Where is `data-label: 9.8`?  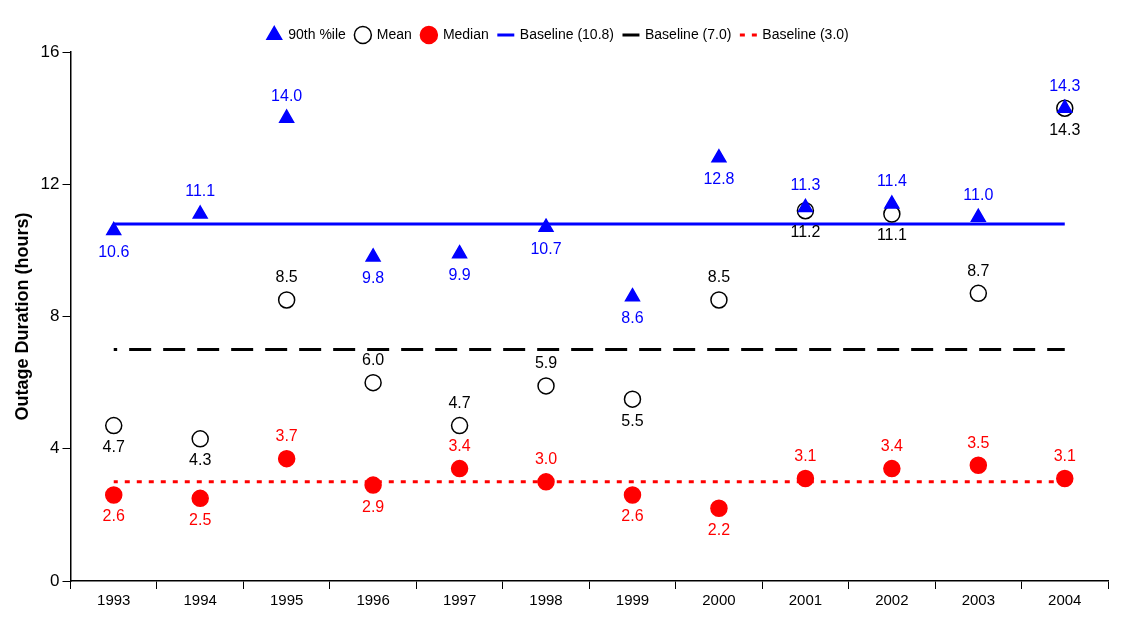
data-label: 9.8 is located at coordinates (373, 278).